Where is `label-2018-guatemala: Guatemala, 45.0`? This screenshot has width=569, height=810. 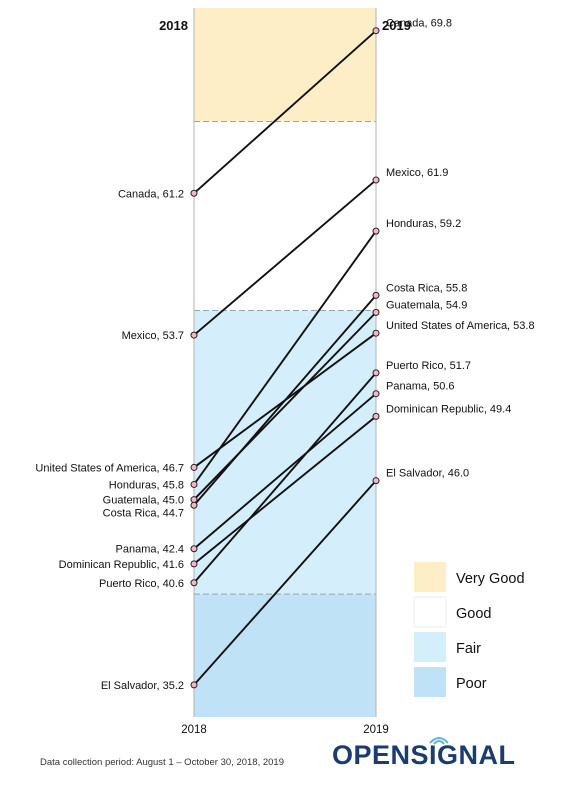 label-2018-guatemala: Guatemala, 45.0 is located at coordinates (143, 501).